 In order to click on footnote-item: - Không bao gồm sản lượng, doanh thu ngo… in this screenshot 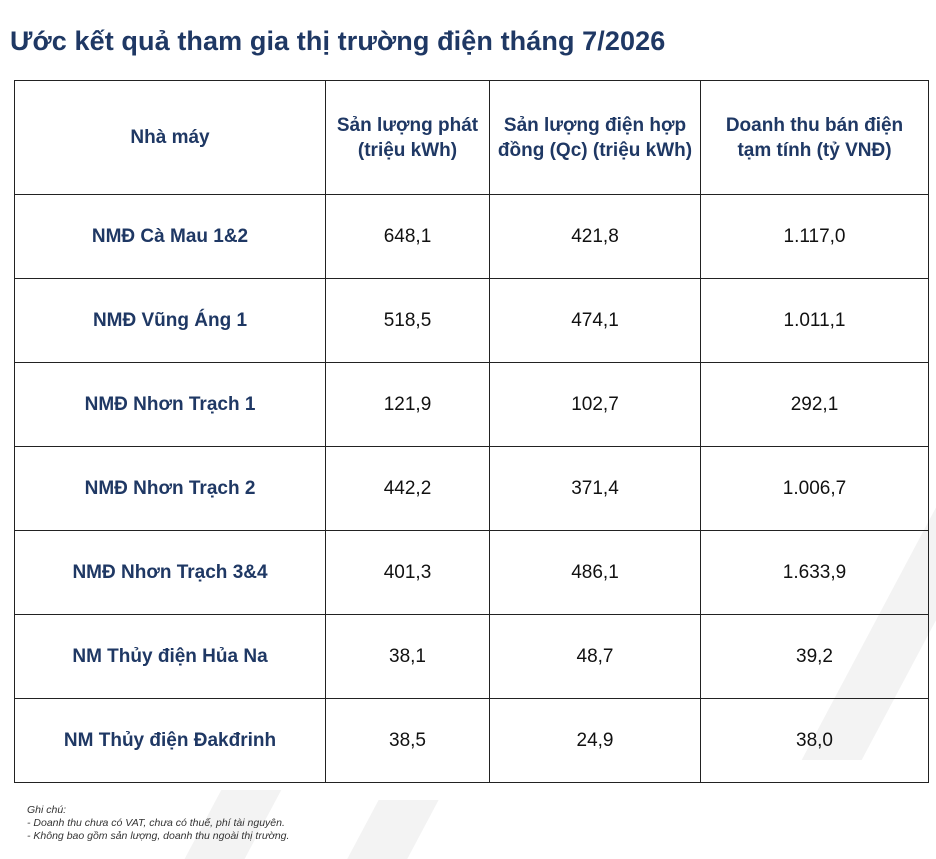, I will do `click(158, 836)`.